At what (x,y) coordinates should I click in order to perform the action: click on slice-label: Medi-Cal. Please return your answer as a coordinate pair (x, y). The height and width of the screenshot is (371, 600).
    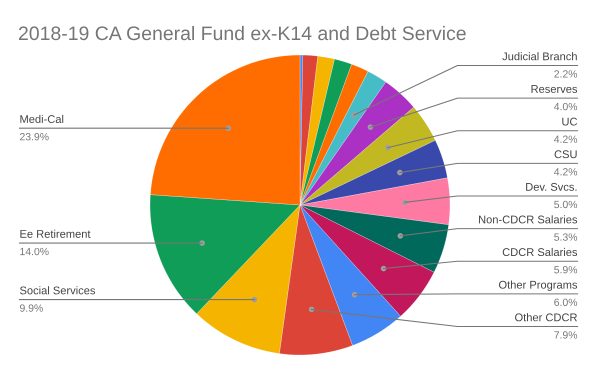
    Looking at the image, I should click on (42, 119).